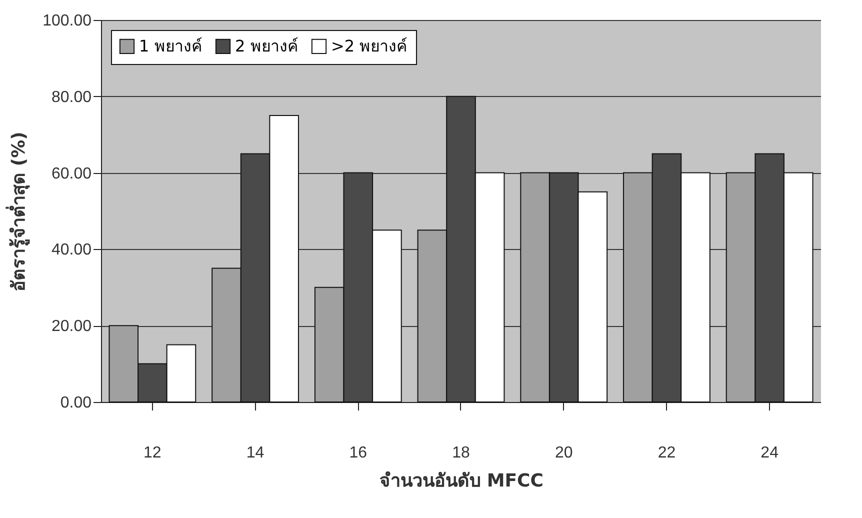 The width and height of the screenshot is (862, 518). What do you see at coordinates (71, 327) in the screenshot?
I see `y-tick-label: 20.00` at bounding box center [71, 327].